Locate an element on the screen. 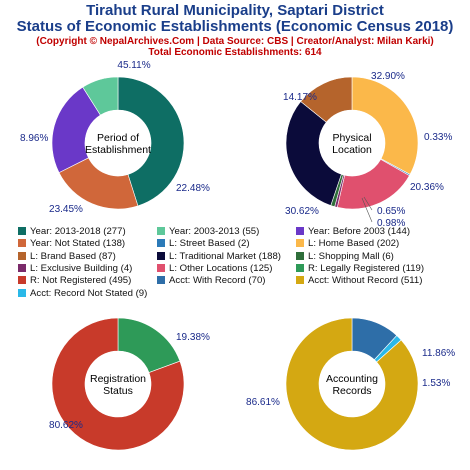  legend-label: Year: Not Stated (138) is located at coordinates (78, 244).